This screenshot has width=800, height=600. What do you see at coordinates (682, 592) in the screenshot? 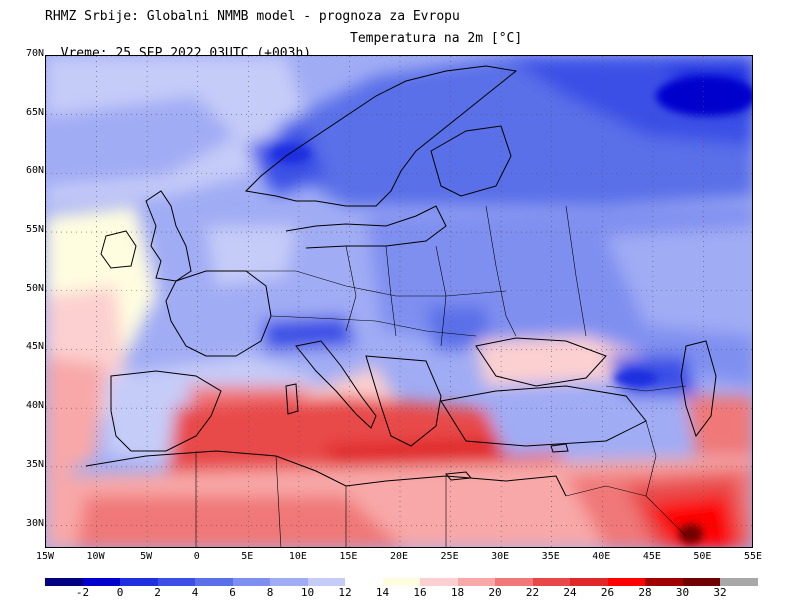
I see `colorbar-label: 30` at bounding box center [682, 592].